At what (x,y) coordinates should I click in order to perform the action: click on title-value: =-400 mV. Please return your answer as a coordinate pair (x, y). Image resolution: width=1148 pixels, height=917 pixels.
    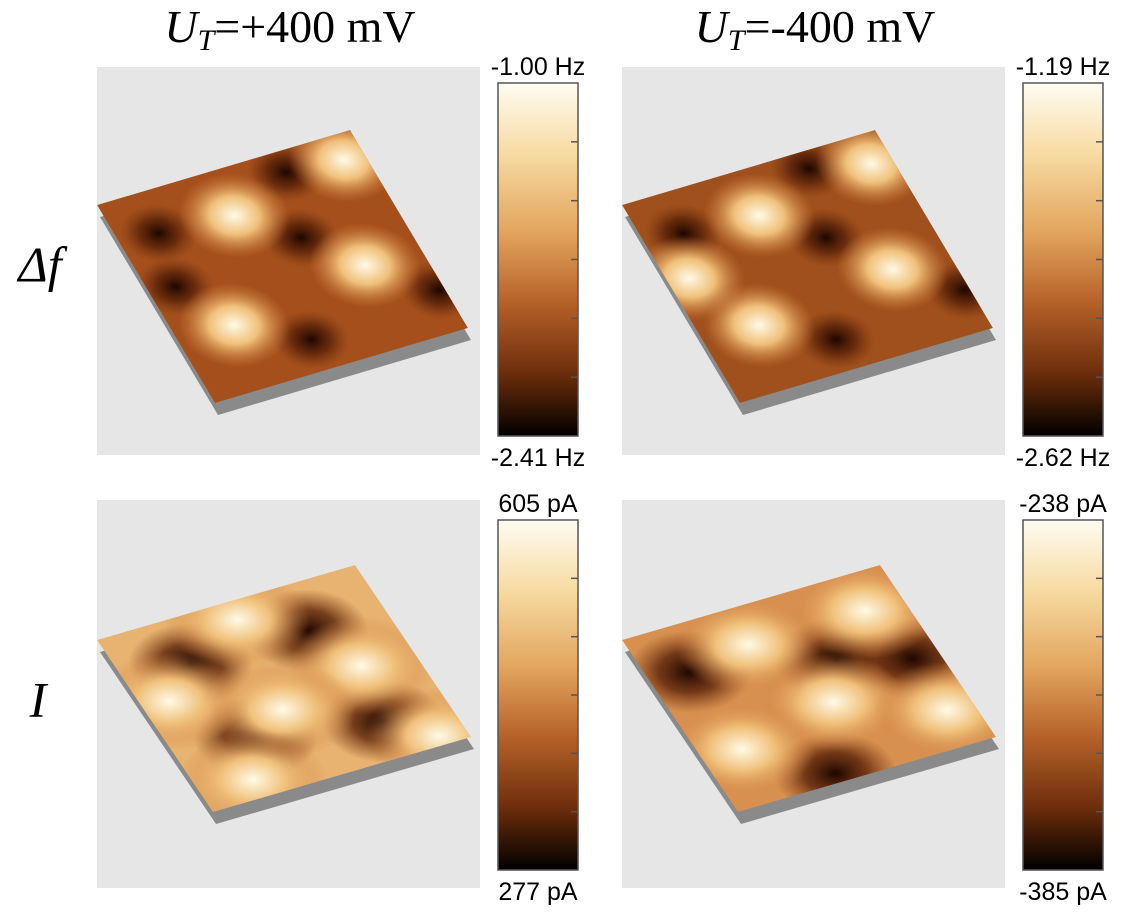
    Looking at the image, I should click on (840, 26).